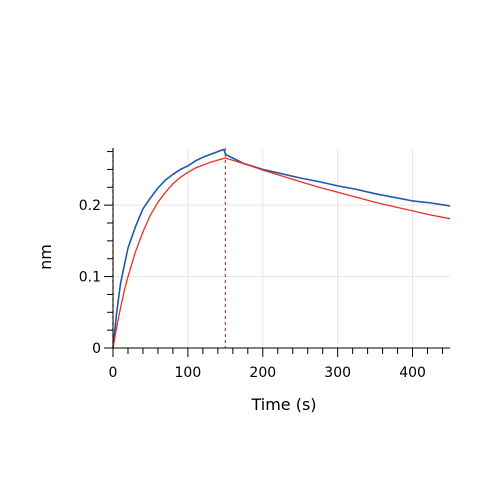 This screenshot has width=500, height=500. Describe the element at coordinates (96, 349) in the screenshot. I see `y-tick-label: 0` at that location.